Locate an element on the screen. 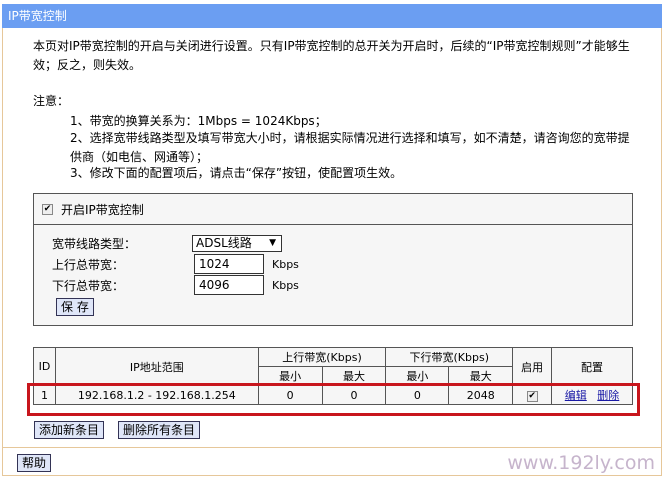  notes-label: 注意： is located at coordinates (51, 101).